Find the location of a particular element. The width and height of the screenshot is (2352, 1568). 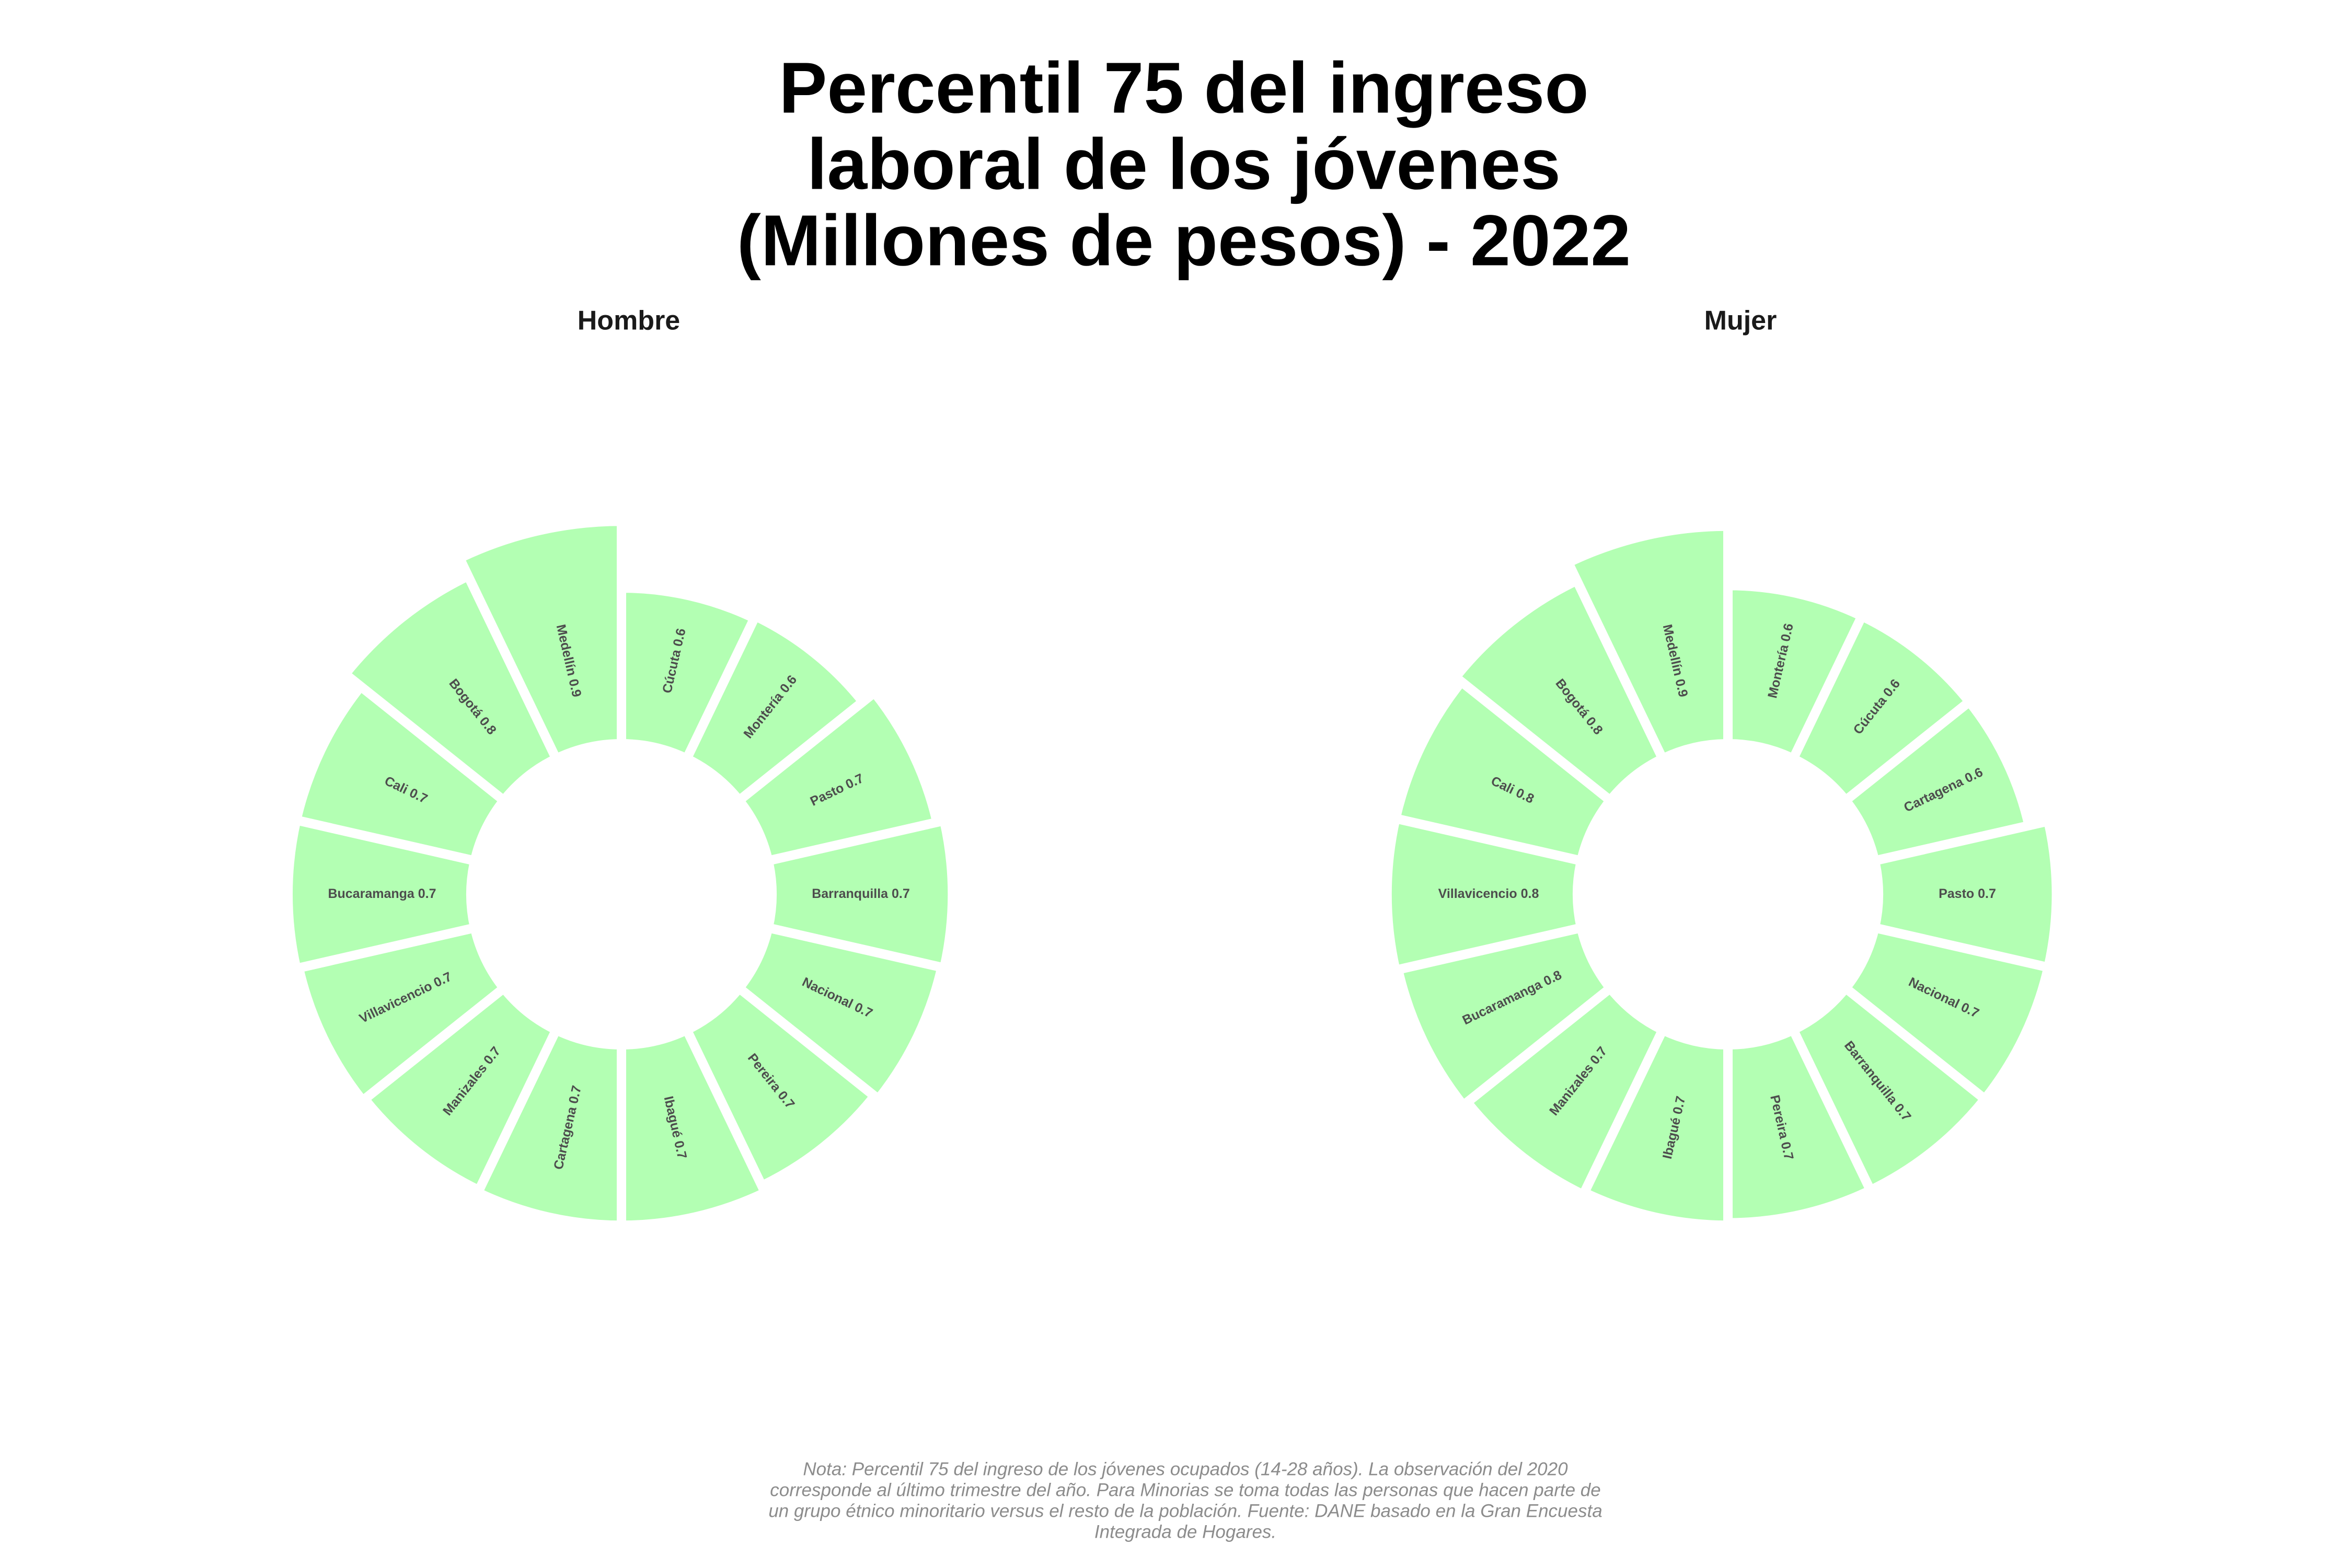

bar-label: Bucaramanga 0.7 is located at coordinates (382, 893).